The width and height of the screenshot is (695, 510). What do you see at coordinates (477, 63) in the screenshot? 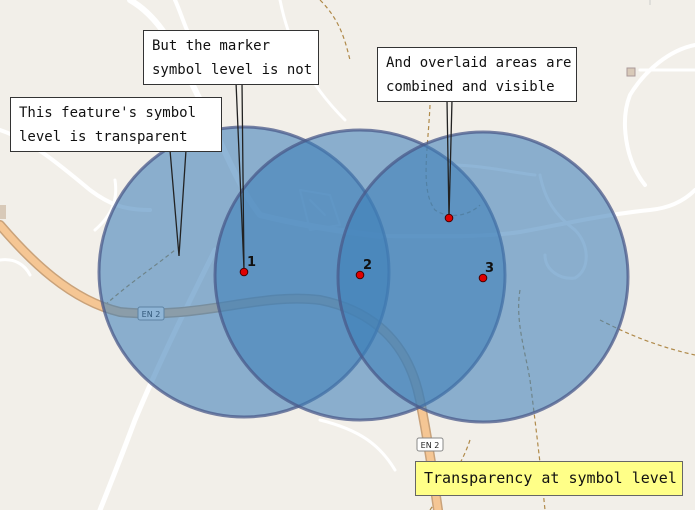
I see `callout-3-line-1: And overlaid areas are` at bounding box center [477, 63].